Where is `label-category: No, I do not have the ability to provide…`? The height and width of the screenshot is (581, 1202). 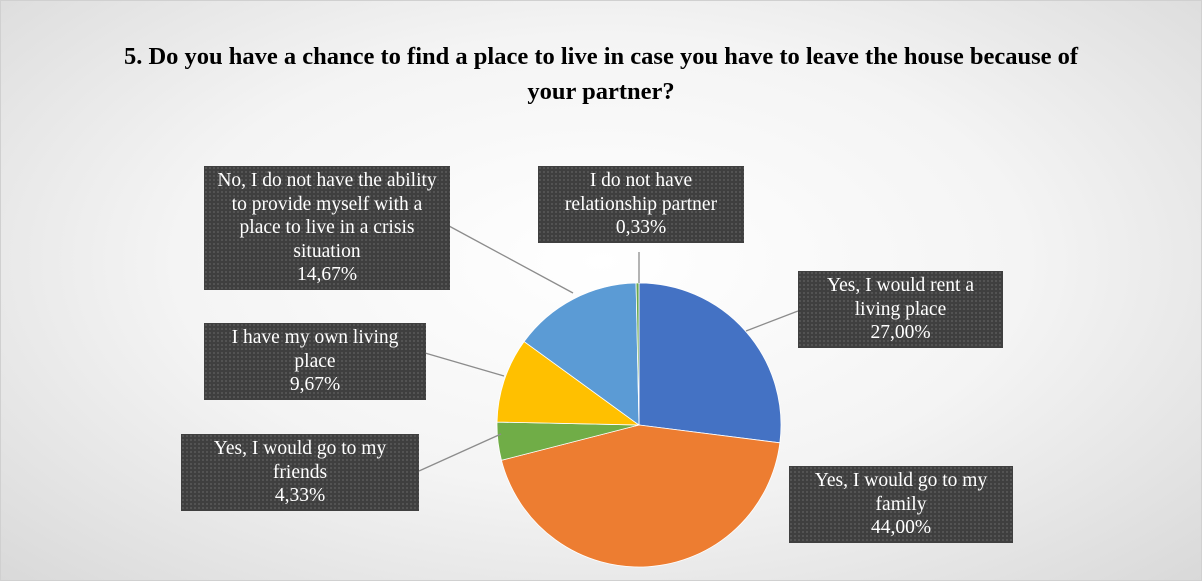
label-category: No, I do not have the ability to provide… is located at coordinates (327, 216).